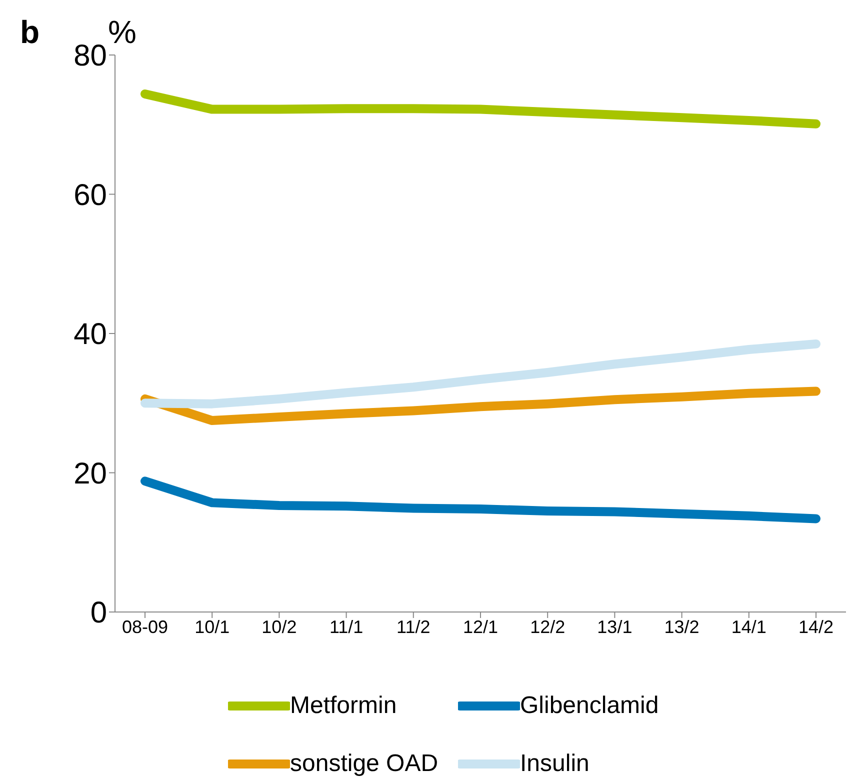 This screenshot has height=784, width=866. What do you see at coordinates (816, 626) in the screenshot?
I see `x-tick-label: 14/2` at bounding box center [816, 626].